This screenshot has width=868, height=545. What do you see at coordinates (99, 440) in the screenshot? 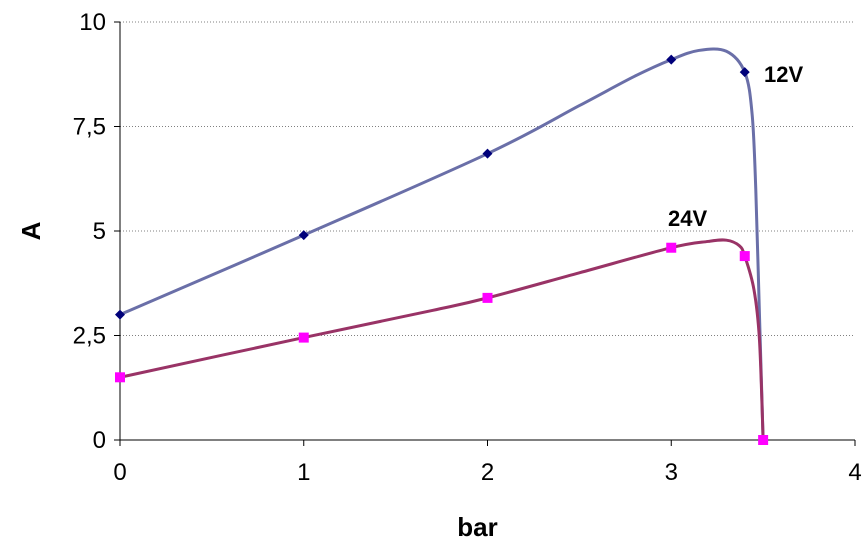
I see `y-tick-label: 0` at bounding box center [99, 440].